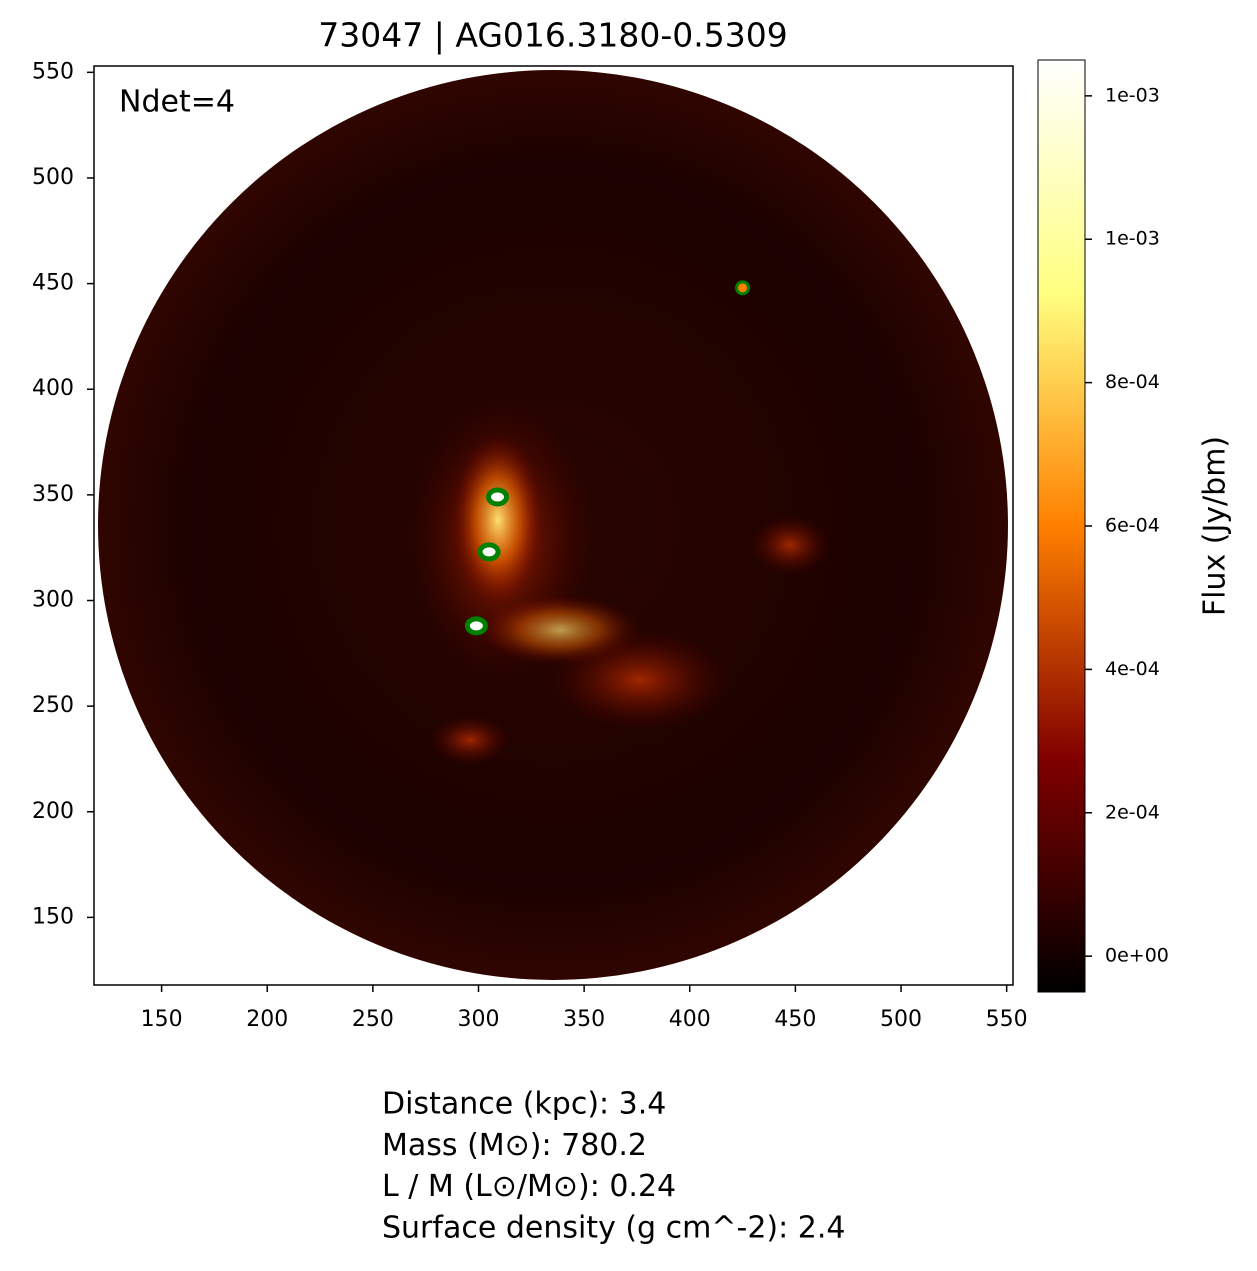  I want to click on y-tick-label: 450, so click(53, 283).